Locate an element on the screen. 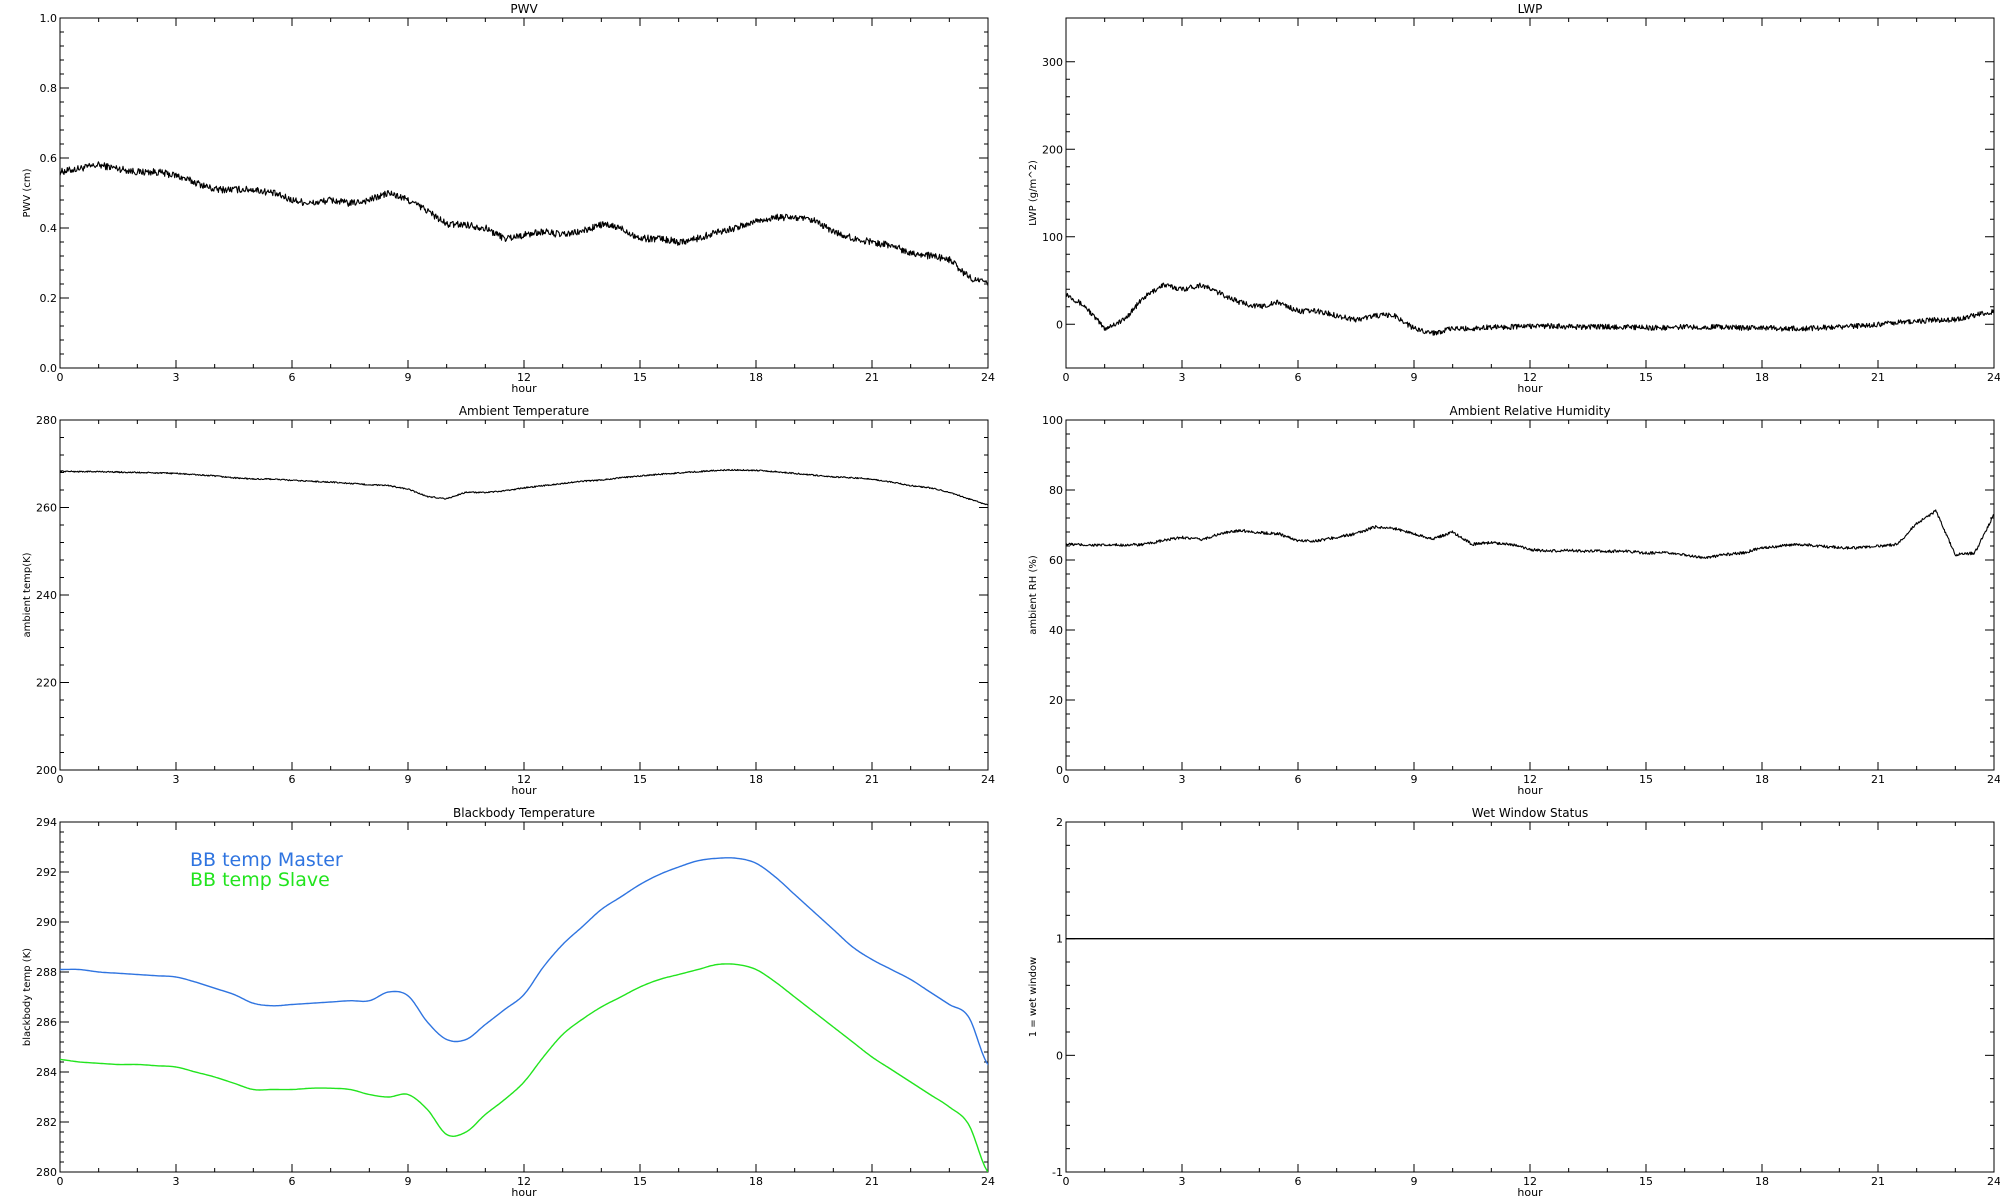 The width and height of the screenshot is (2000, 1200). y-tick-label: 1.0 is located at coordinates (49, 18).